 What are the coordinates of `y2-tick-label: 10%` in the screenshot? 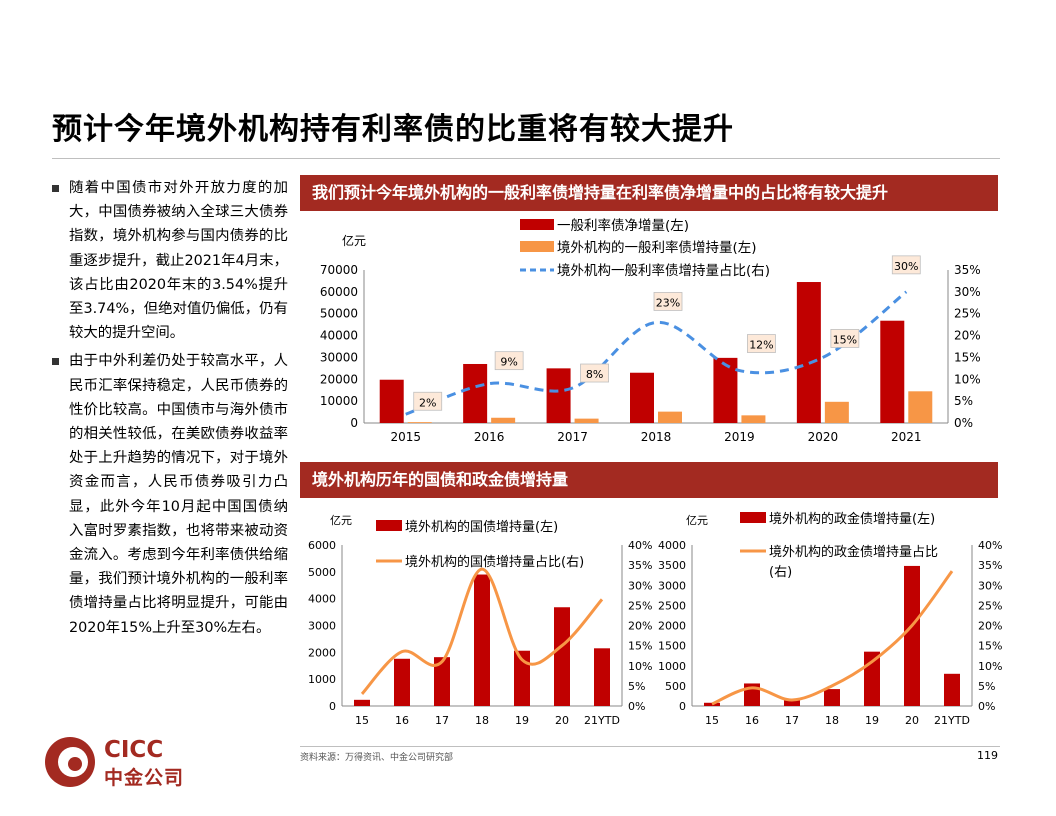 It's located at (640, 666).